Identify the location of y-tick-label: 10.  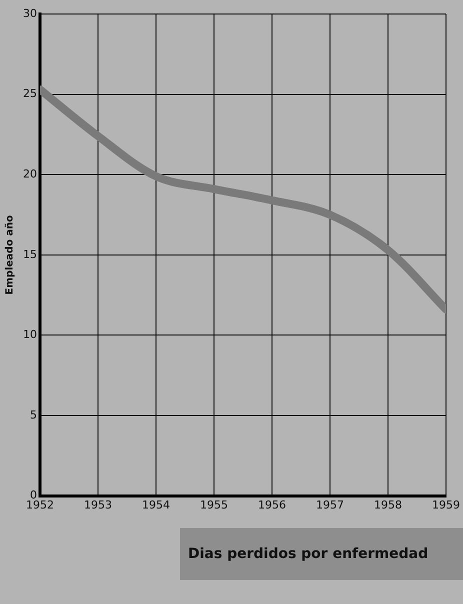
(29, 335).